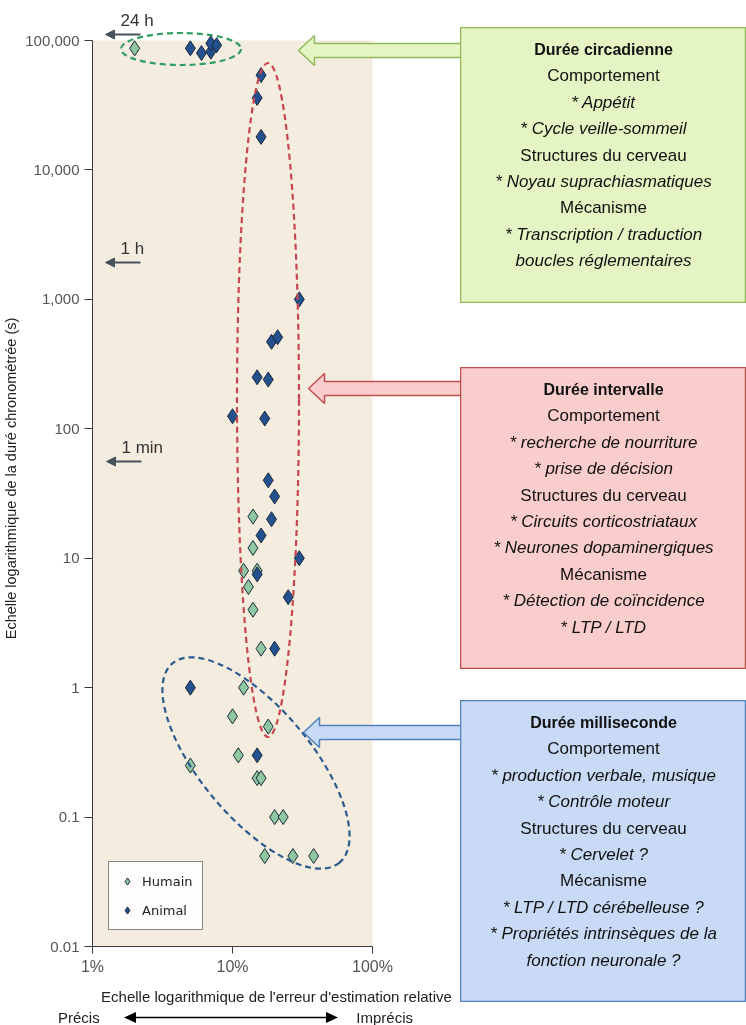  Describe the element at coordinates (603, 442) in the screenshot. I see `text: Comportement * recherche de nourriture * prise de décision` at that location.